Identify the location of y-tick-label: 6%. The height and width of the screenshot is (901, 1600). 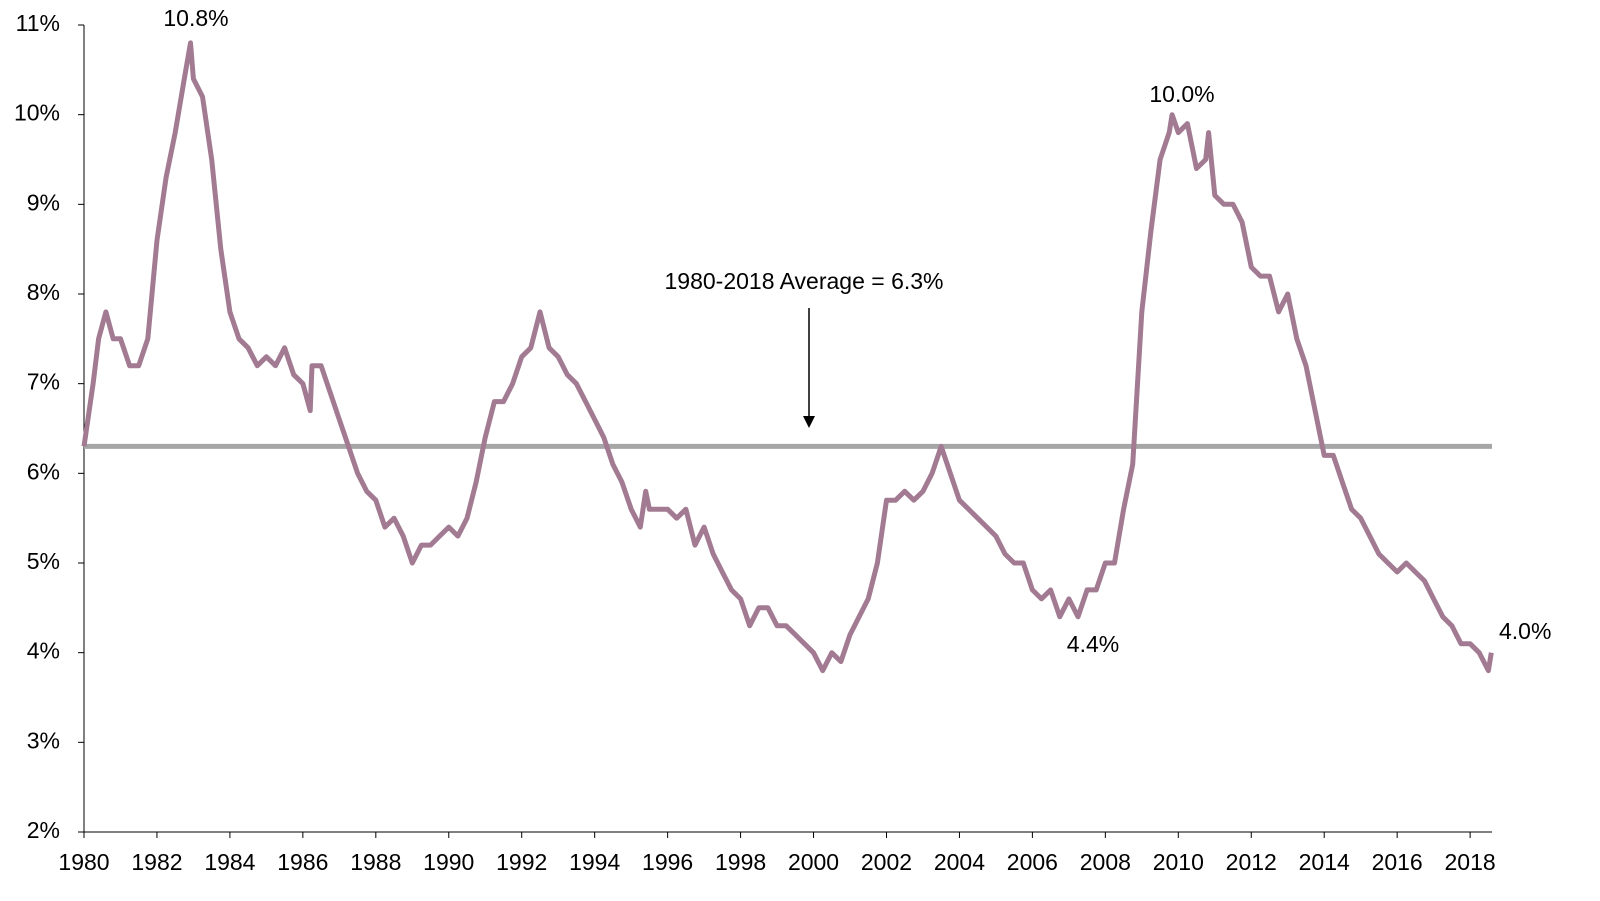
(43, 471).